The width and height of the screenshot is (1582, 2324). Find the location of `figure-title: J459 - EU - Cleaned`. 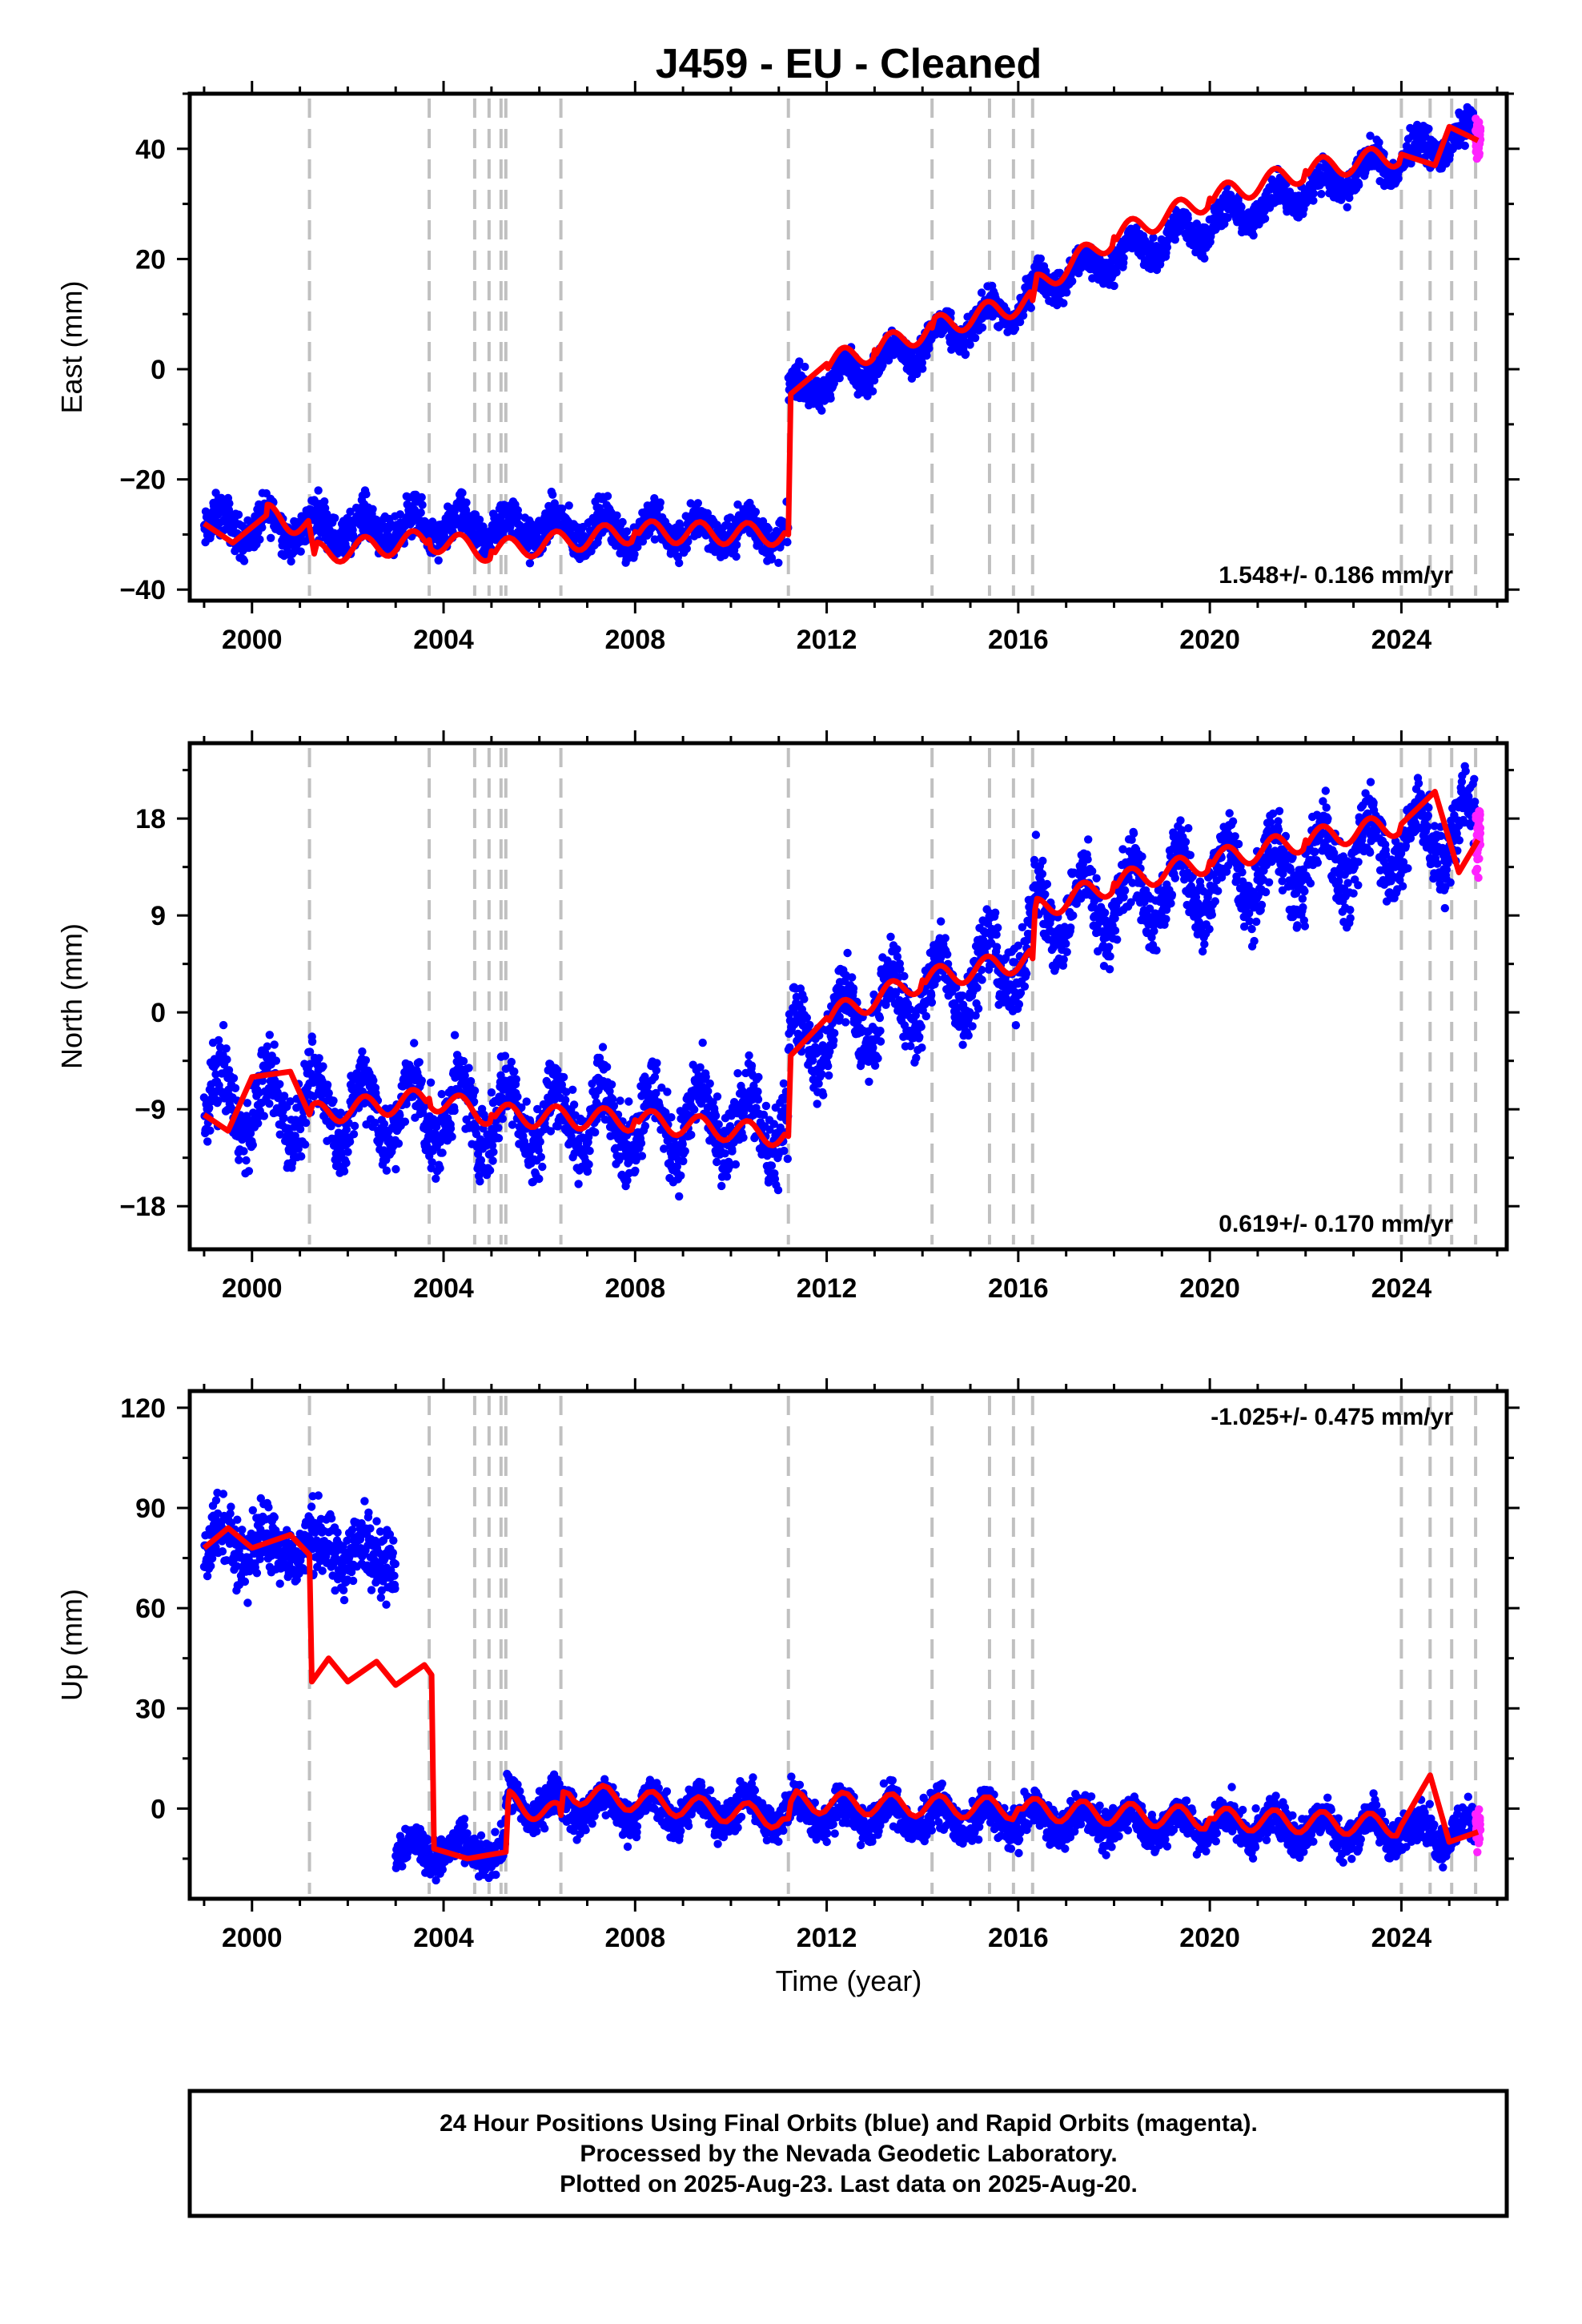

figure-title: J459 - EU - Cleaned is located at coordinates (849, 64).